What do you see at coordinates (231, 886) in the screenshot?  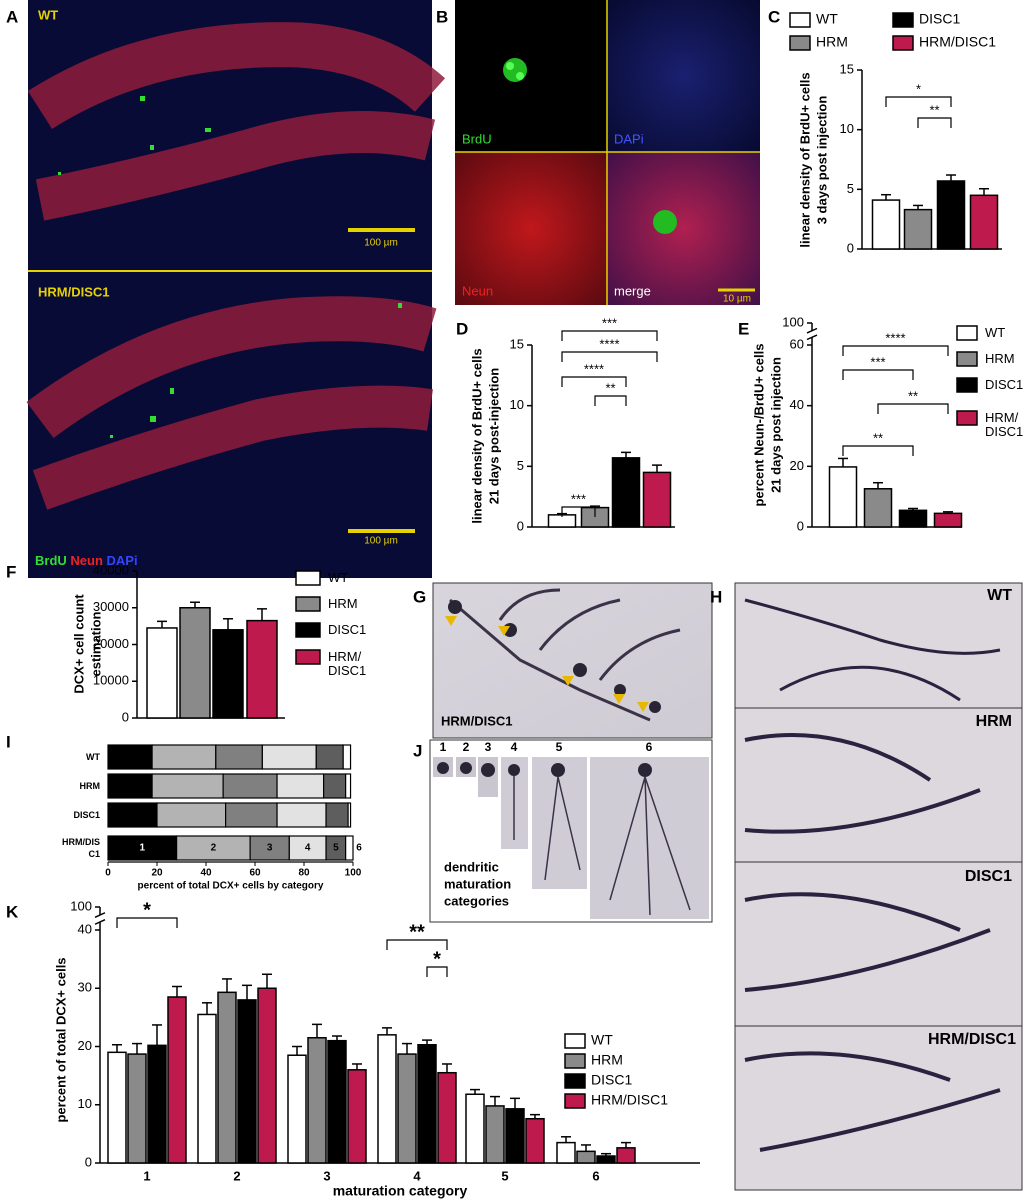 I see `x-axis-label: percent of total DCX+ cells by category` at bounding box center [231, 886].